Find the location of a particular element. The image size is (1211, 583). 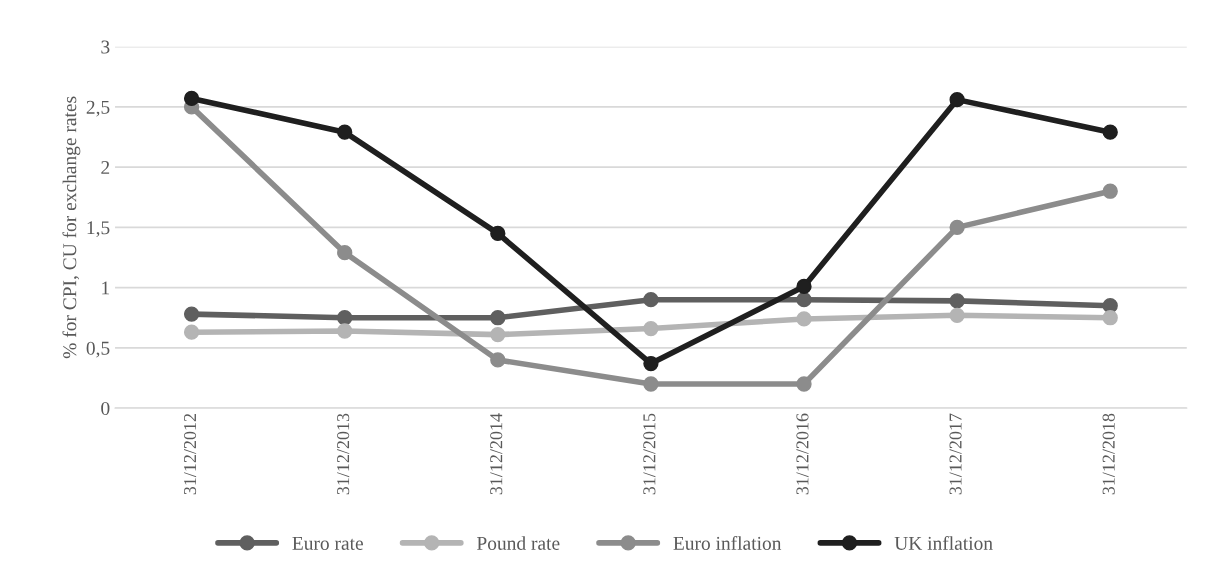

legend-label: Pound rate is located at coordinates (518, 543).